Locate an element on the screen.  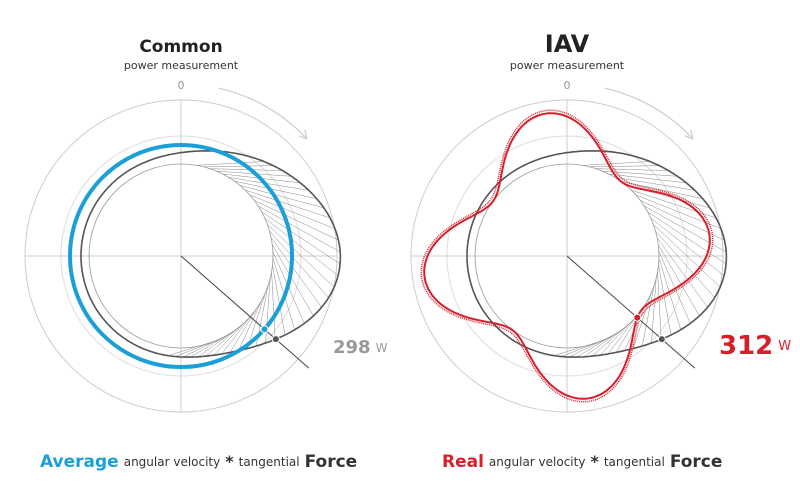
panel-title: Common is located at coordinates (180, 47).